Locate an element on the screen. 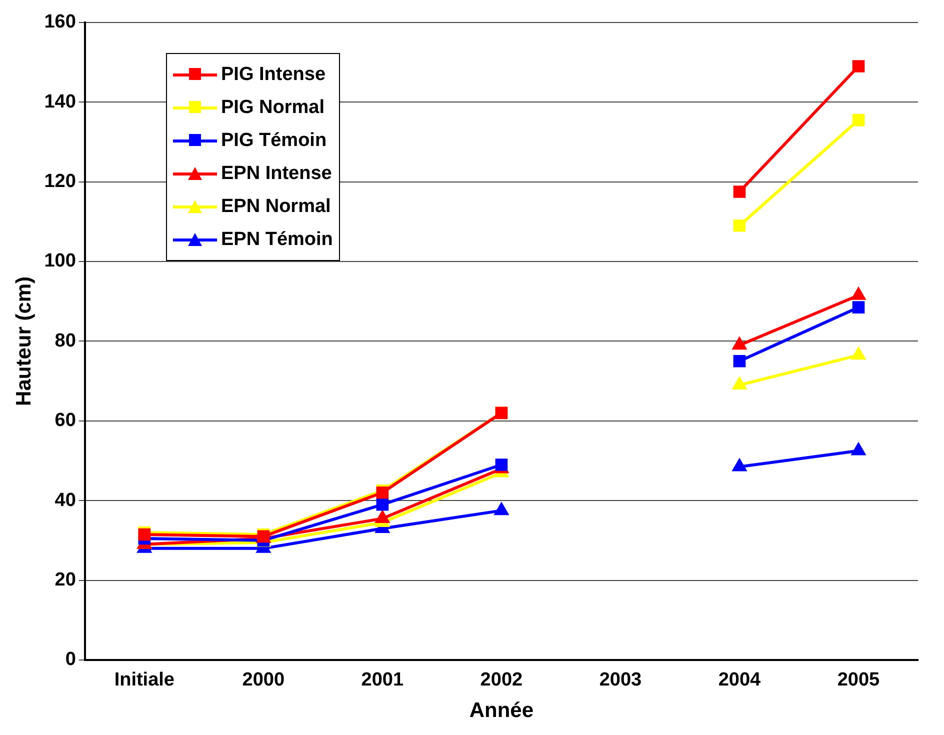 This screenshot has width=944, height=735. y-tick-label: 40 is located at coordinates (65, 500).